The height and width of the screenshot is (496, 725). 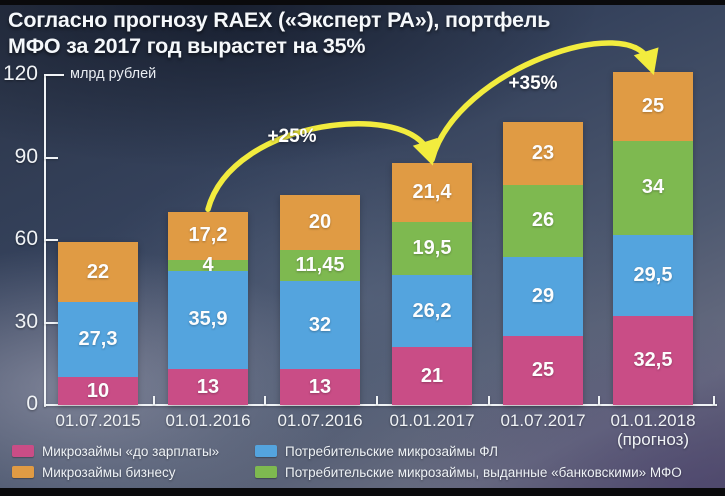 I want to click on chart-title-line2: МФО за 2017 год вырастет на 35%, so click(x=187, y=46).